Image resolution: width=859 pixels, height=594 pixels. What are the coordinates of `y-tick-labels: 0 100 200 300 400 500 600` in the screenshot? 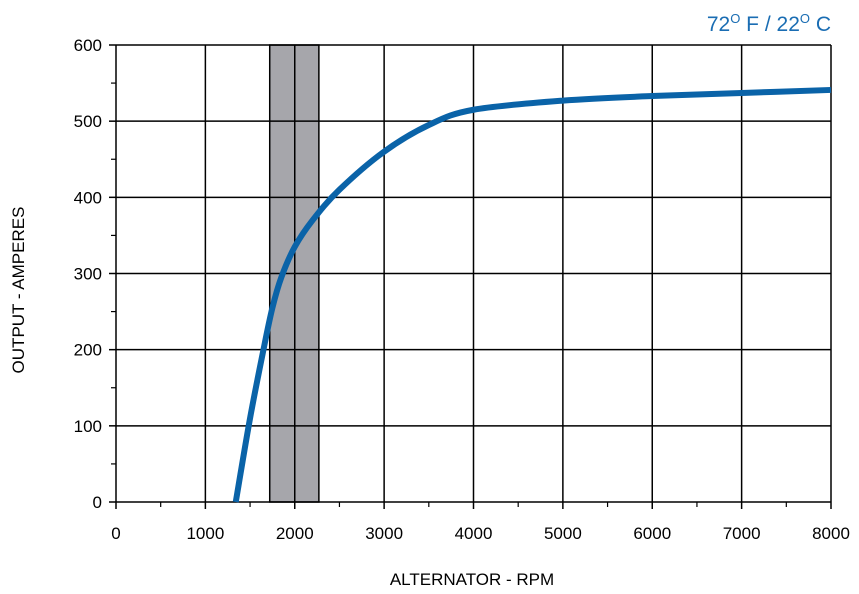 It's located at (88, 274).